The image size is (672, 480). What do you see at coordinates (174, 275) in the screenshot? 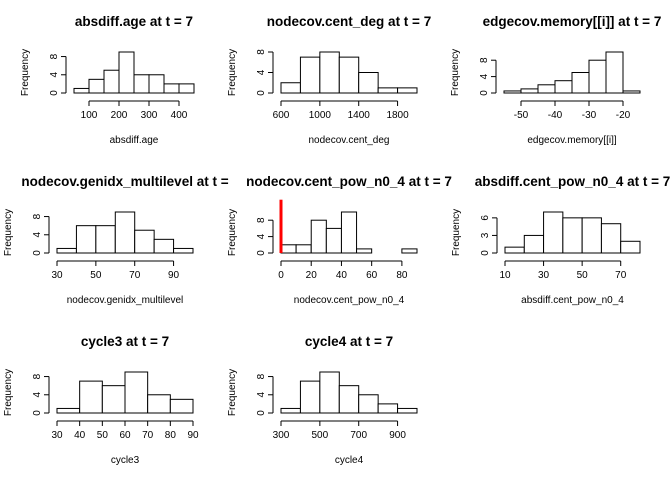
I see `x-tick-label: 90` at bounding box center [174, 275].